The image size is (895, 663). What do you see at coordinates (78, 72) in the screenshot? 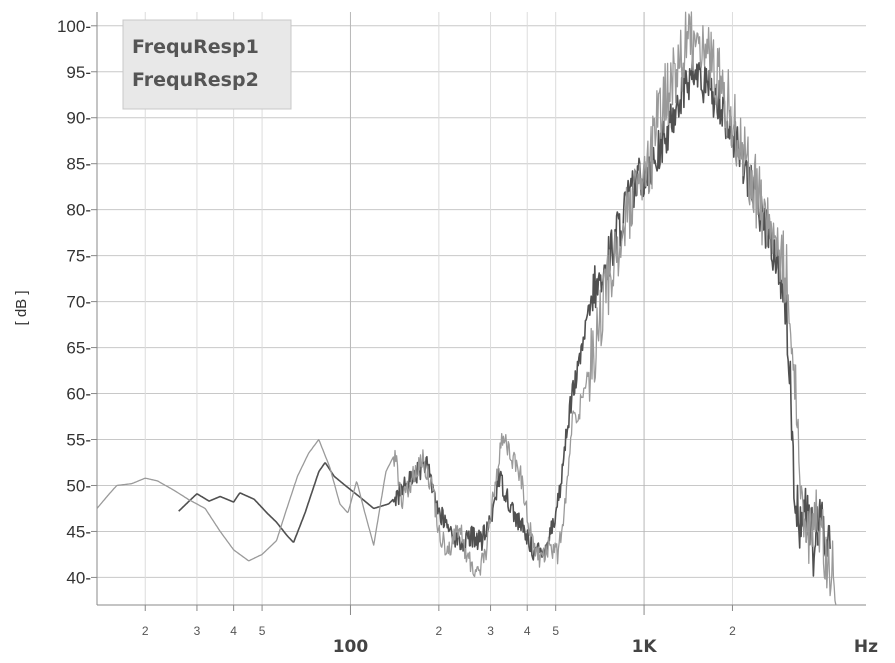
I see `y-tick-label: 95-` at bounding box center [78, 72].